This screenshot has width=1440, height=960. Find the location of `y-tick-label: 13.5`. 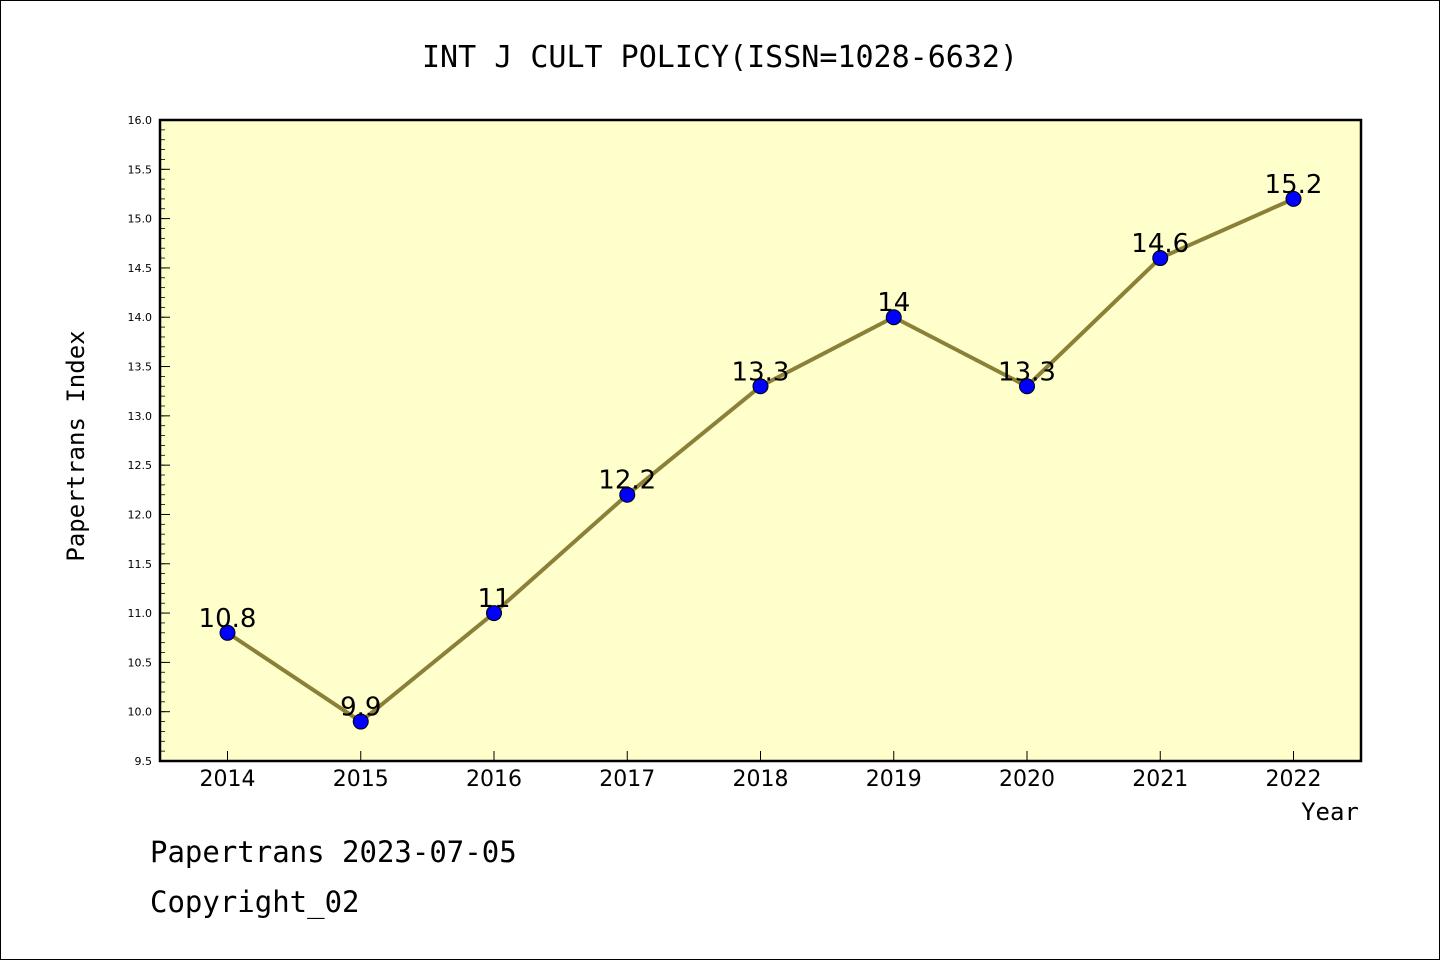

y-tick-label: 13.5 is located at coordinates (140, 367).